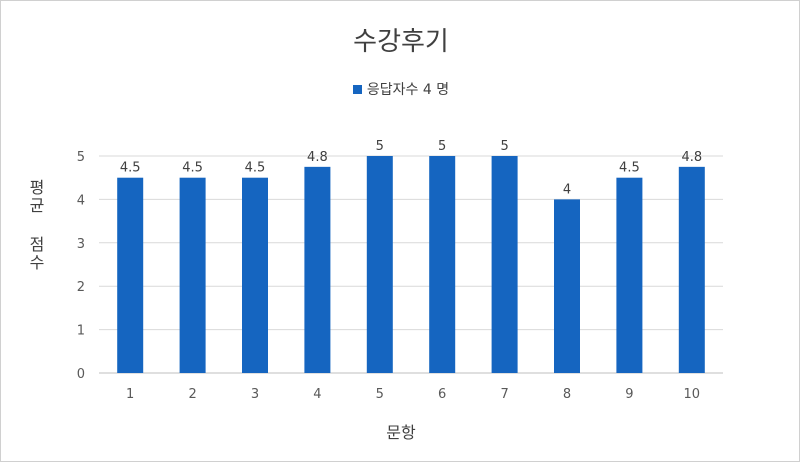 This screenshot has width=800, height=463. What do you see at coordinates (317, 394) in the screenshot?
I see `x-tick-label: 4` at bounding box center [317, 394].